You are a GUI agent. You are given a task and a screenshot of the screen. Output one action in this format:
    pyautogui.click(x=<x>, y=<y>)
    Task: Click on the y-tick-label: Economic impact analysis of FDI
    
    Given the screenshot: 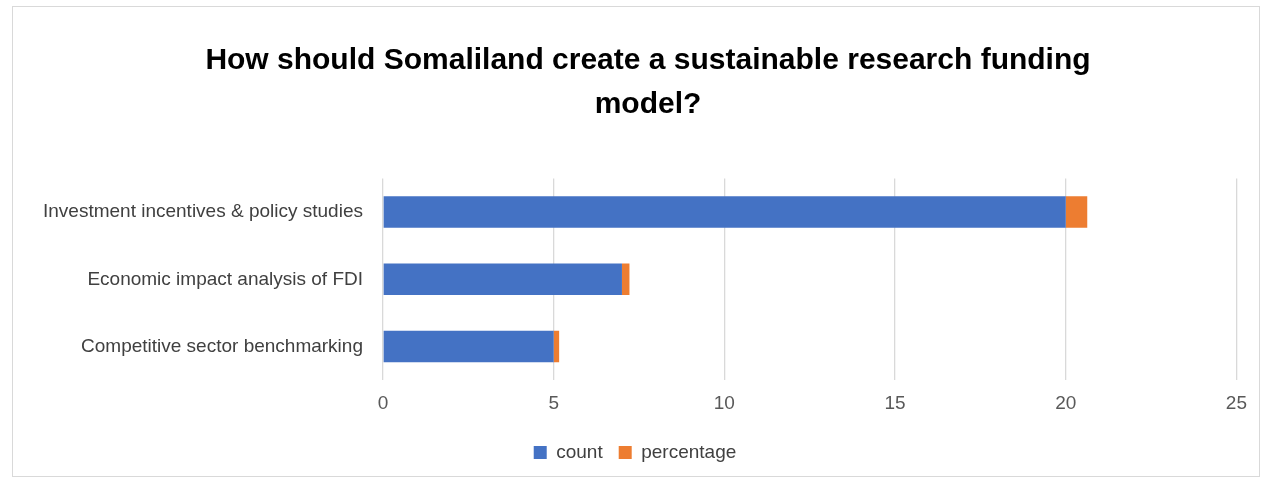 What is the action you would take?
    pyautogui.click(x=225, y=278)
    